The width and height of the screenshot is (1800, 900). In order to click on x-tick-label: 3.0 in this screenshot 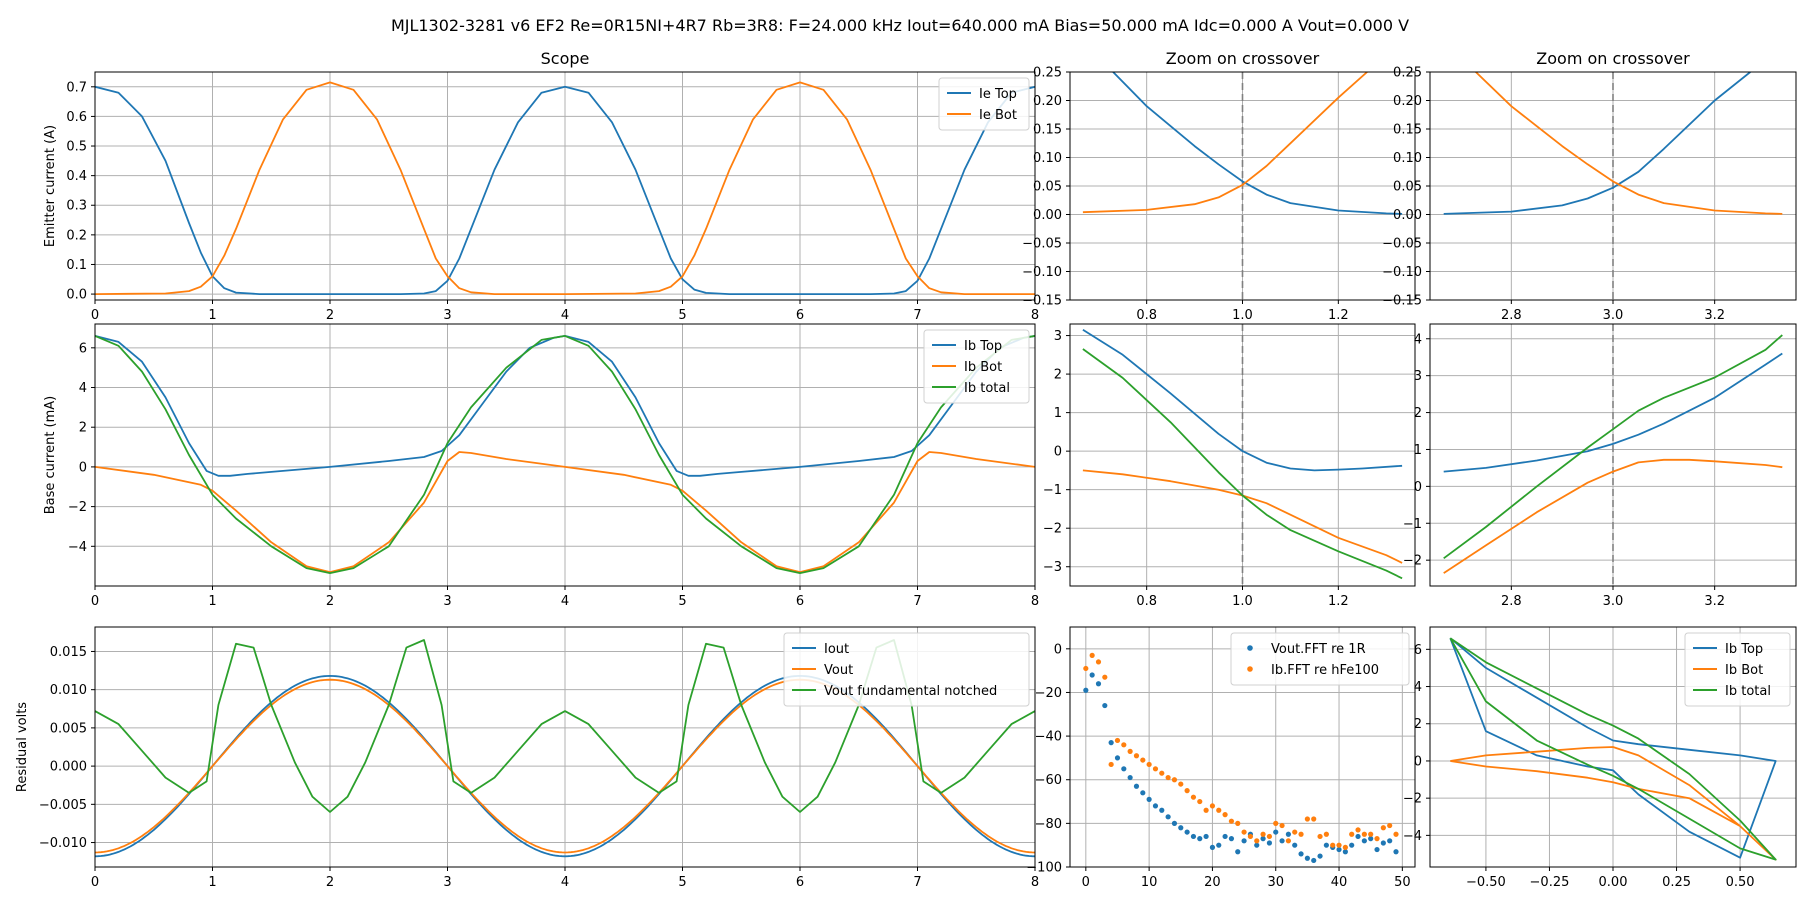, I will do `click(1613, 315)`.